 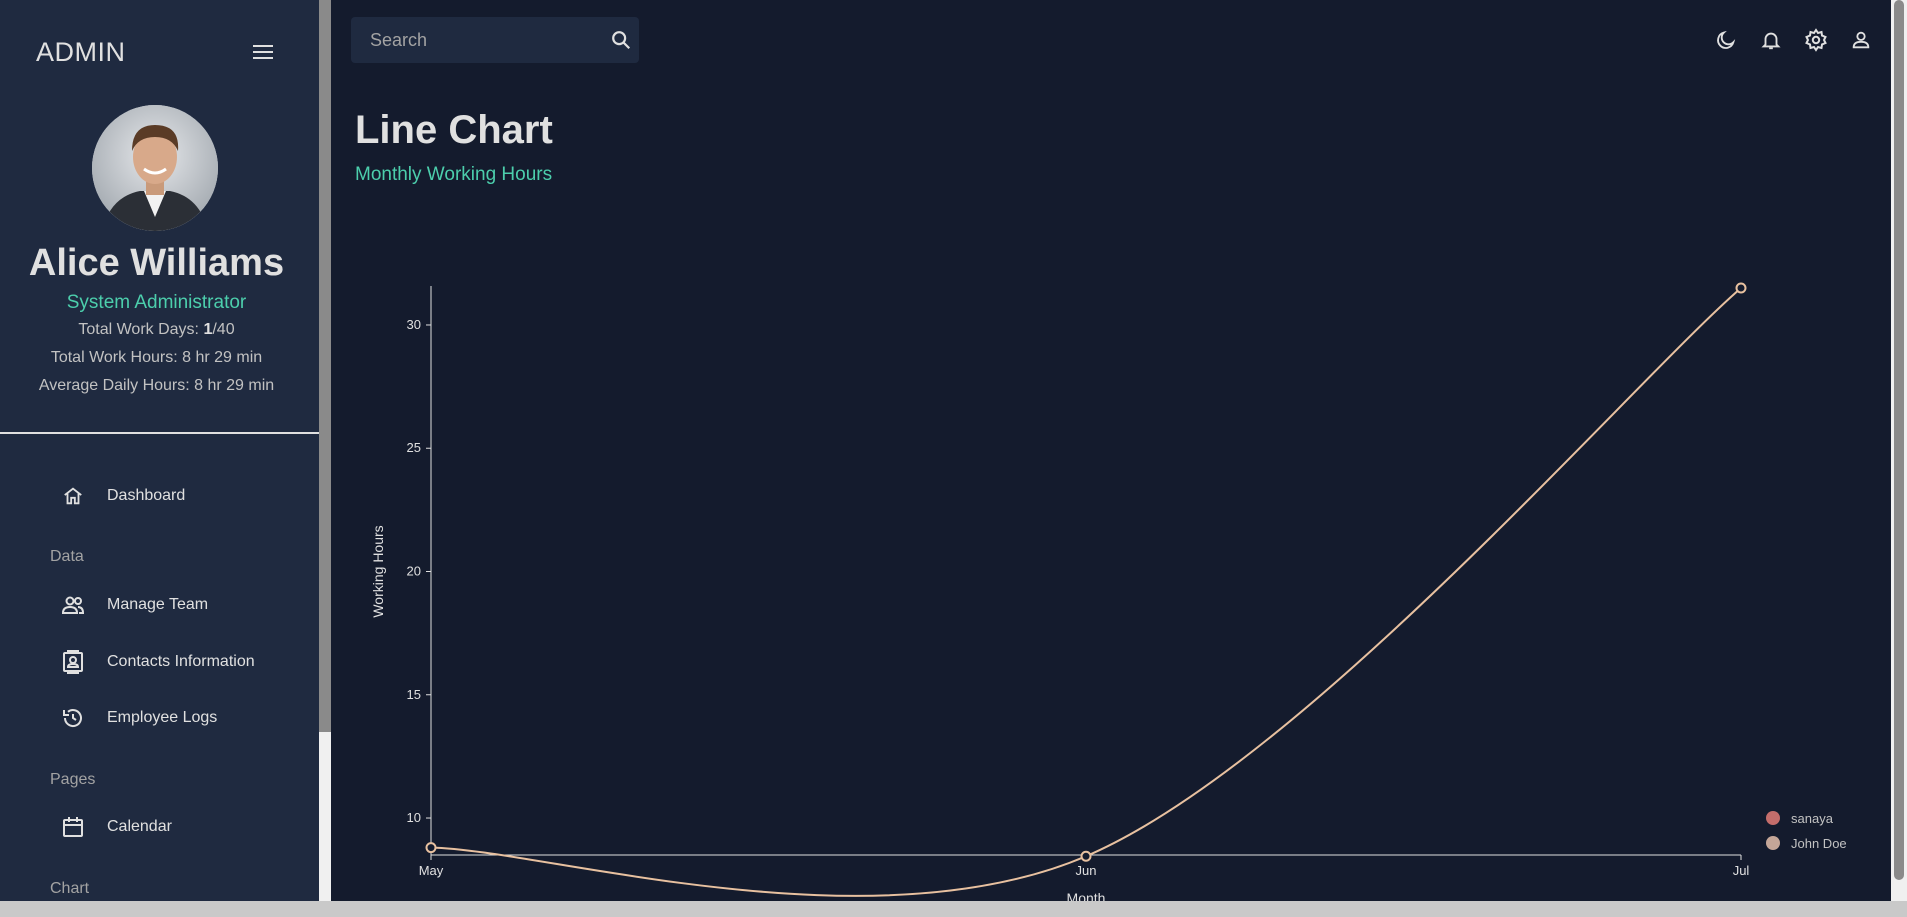 I want to click on legend-label: John Doe, so click(x=1819, y=843).